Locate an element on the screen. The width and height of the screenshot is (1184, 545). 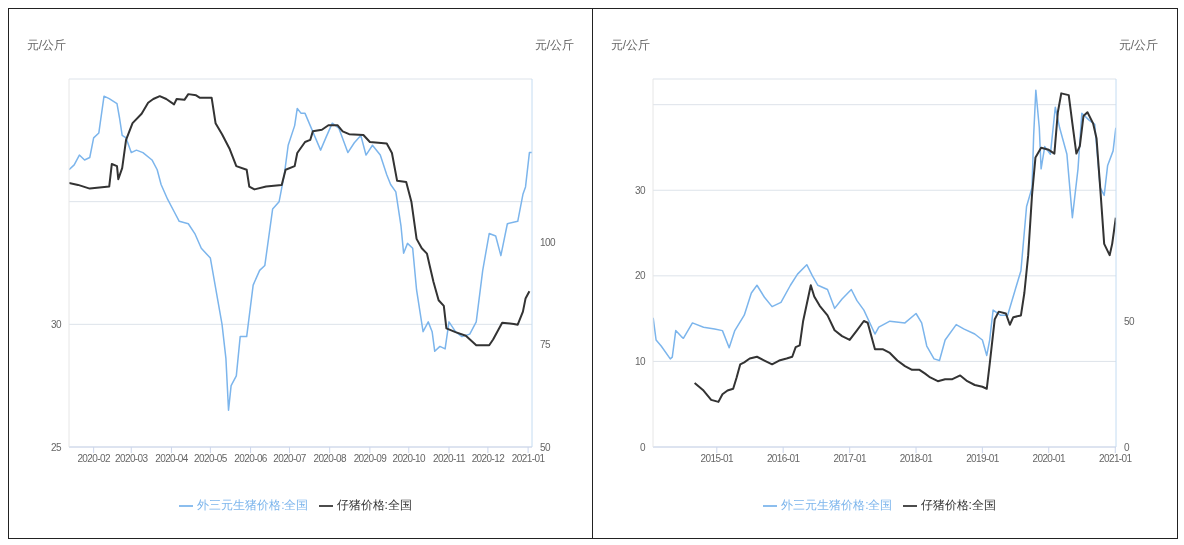
x-tick-label: 2020-05 is located at coordinates (211, 459).